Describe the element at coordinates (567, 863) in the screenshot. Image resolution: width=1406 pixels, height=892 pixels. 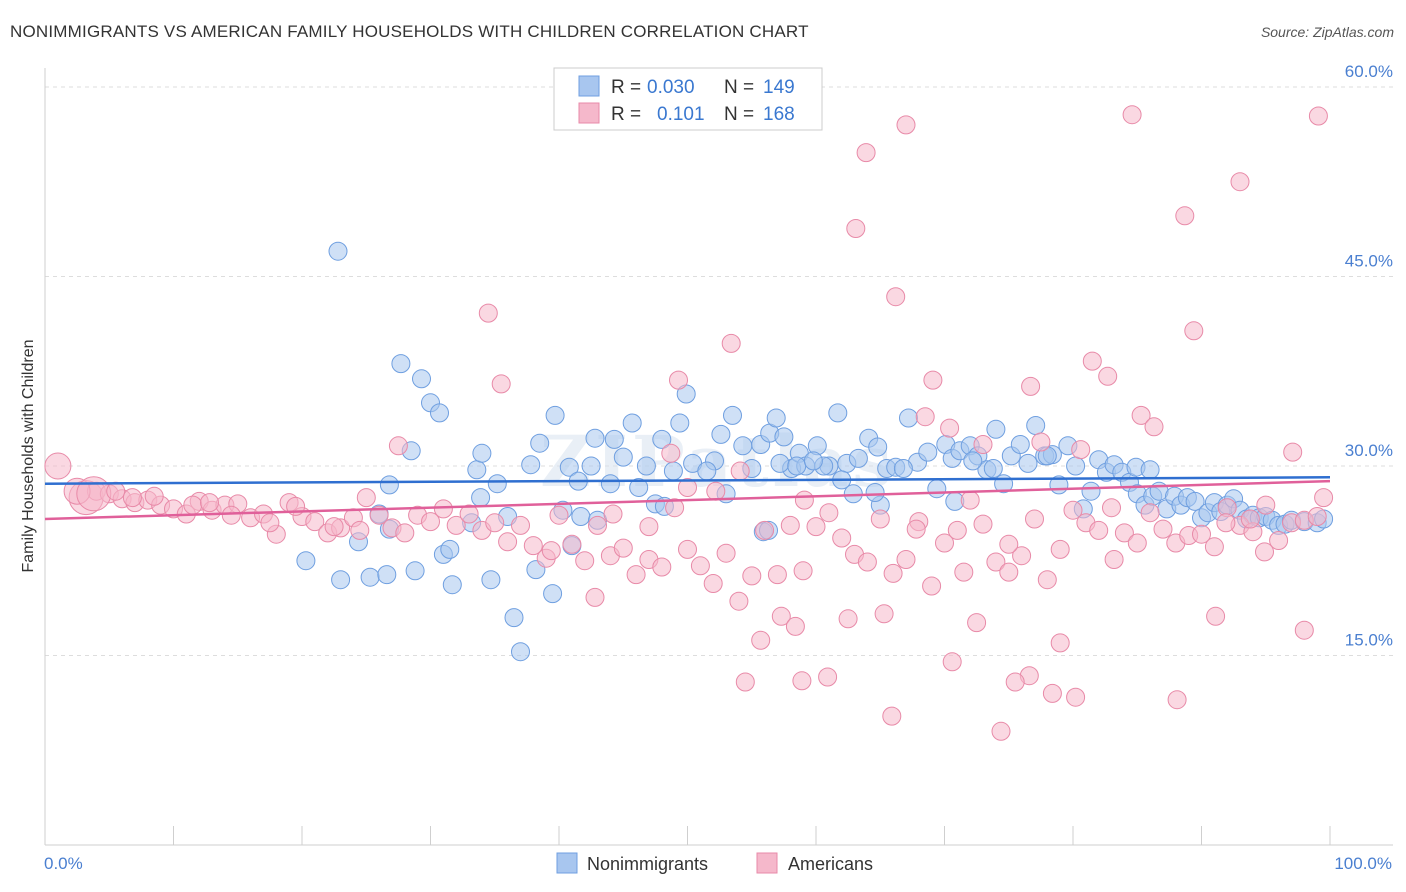
I see `bottom-legend-swatch-blue` at that location.